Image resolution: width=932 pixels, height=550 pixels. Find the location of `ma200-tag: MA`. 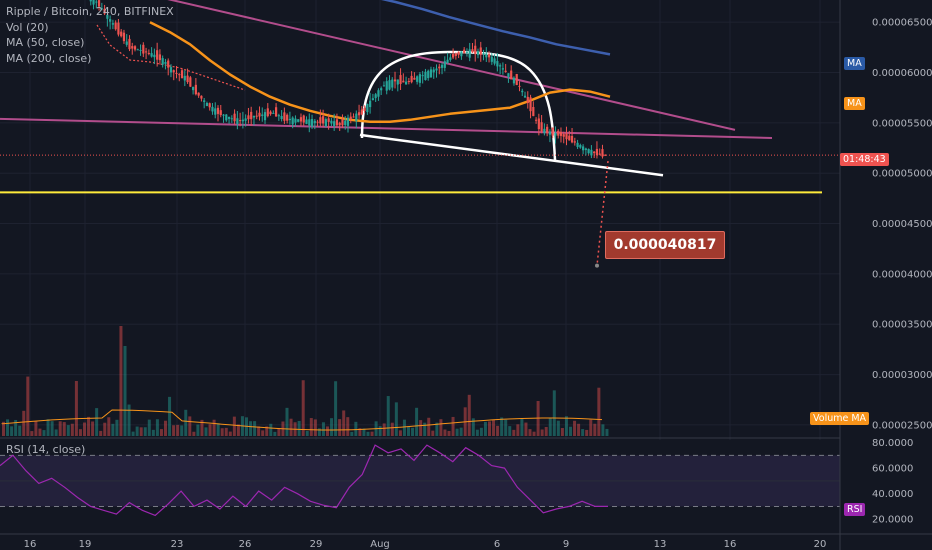

ma200-tag: MA is located at coordinates (854, 63).